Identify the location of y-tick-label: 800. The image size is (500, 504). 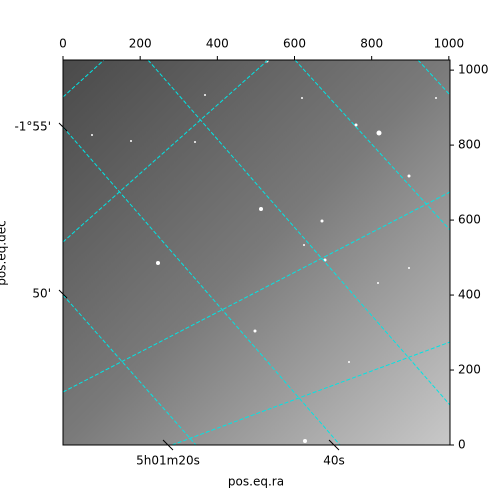
(469, 145).